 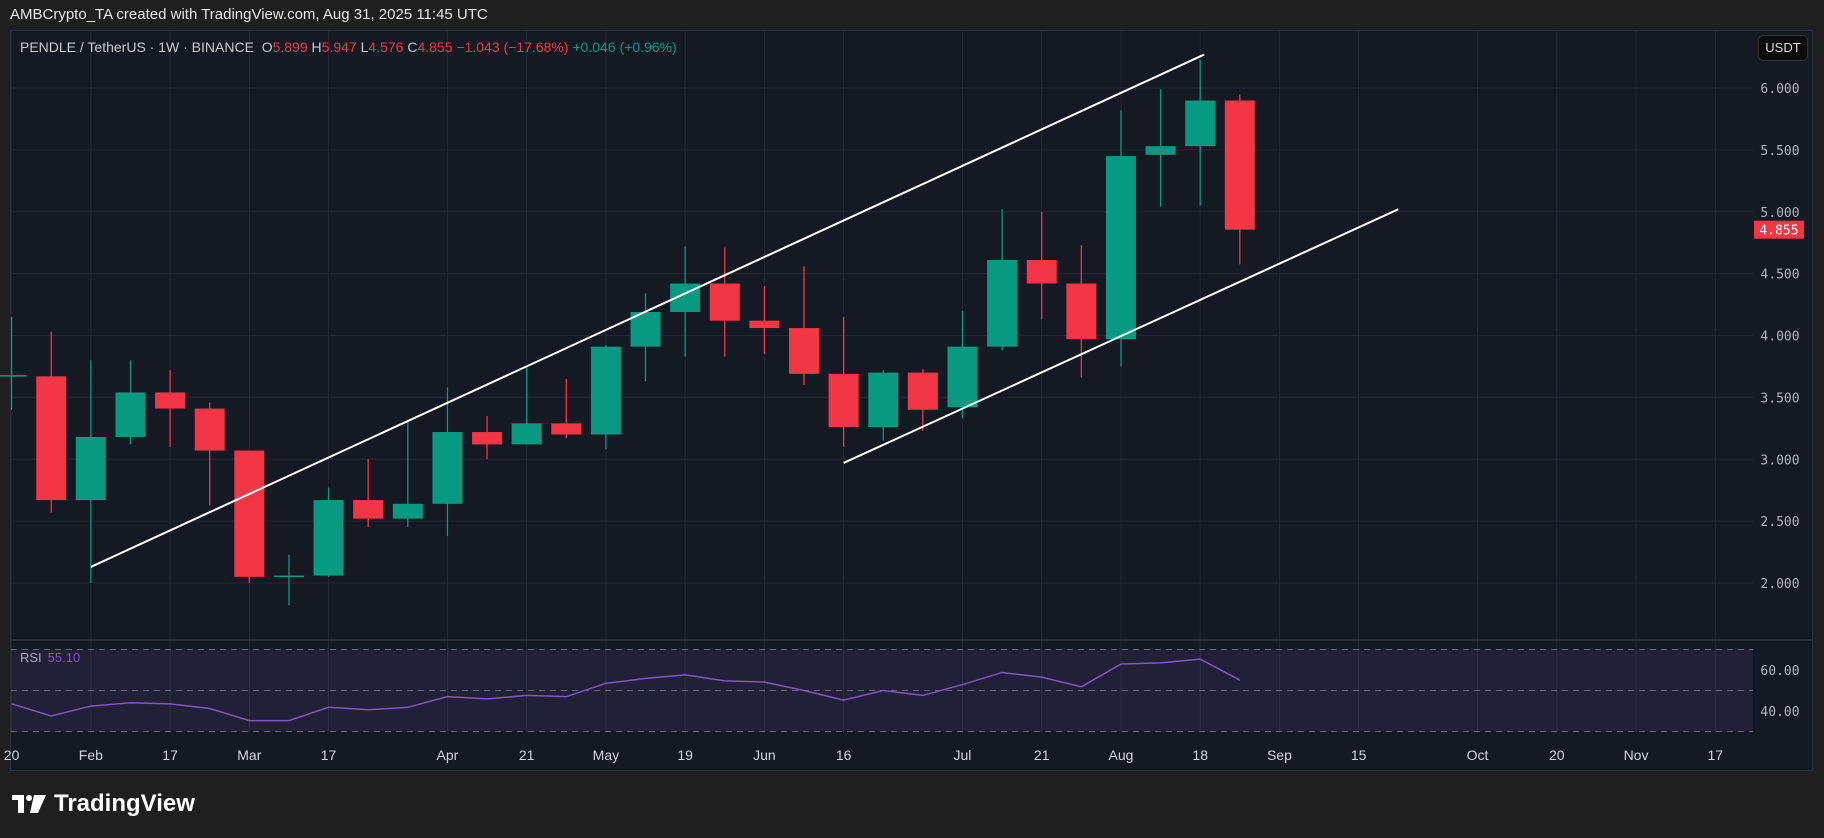 I want to click on price-tick-label: 2.500, so click(x=1779, y=522).